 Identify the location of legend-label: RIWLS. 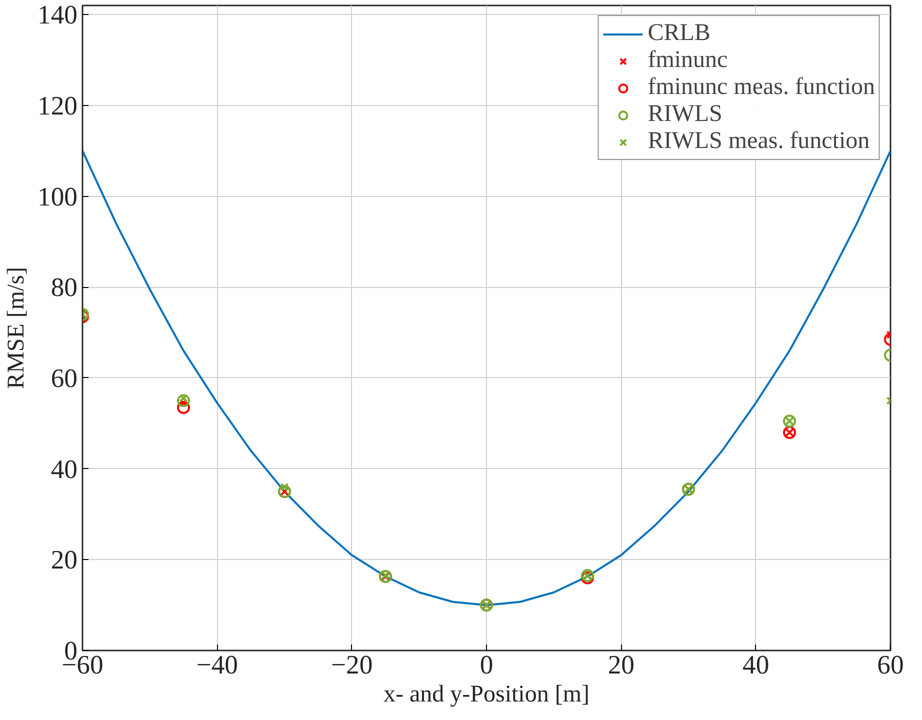
(685, 114).